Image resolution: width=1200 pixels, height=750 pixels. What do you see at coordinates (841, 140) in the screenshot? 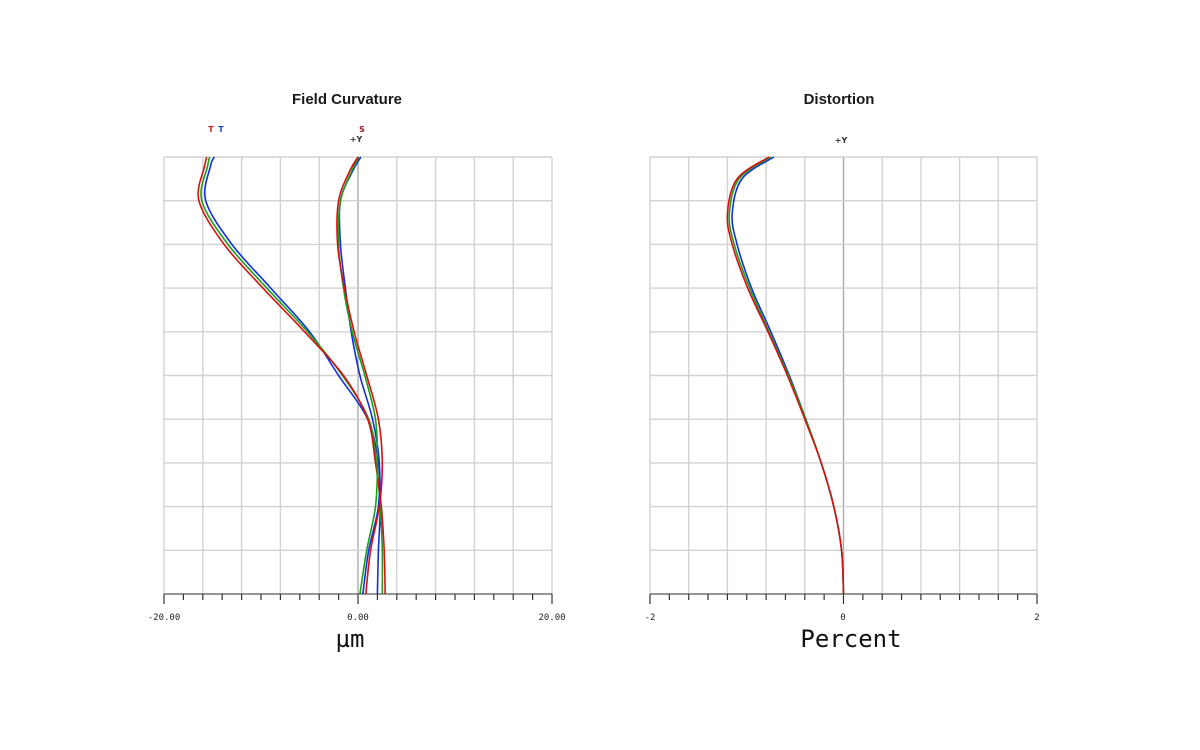
I see `dist-marker-plus-y: +Y` at bounding box center [841, 140].